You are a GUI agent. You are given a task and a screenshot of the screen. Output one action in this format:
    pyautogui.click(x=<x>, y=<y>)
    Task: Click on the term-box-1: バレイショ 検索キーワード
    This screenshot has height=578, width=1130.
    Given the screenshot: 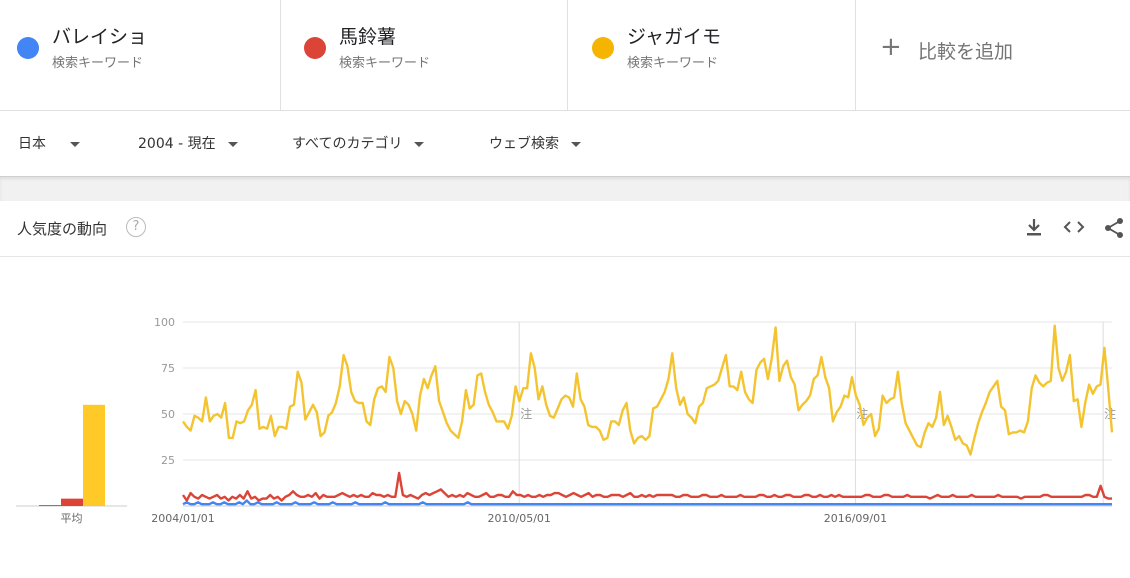 What is the action you would take?
    pyautogui.click(x=140, y=55)
    